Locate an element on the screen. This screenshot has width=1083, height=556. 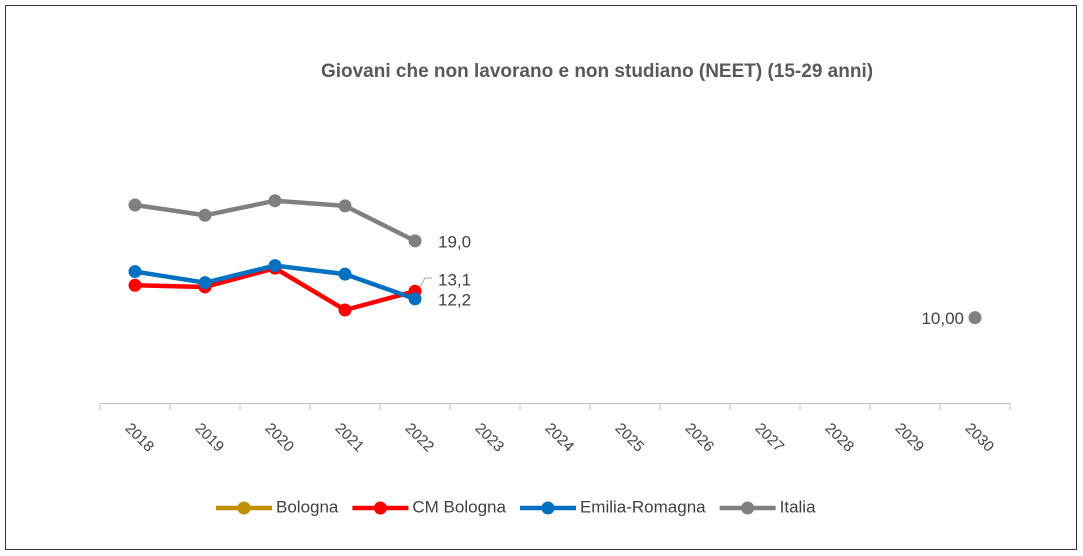
legend-label: Emilia-Romagna is located at coordinates (643, 506).